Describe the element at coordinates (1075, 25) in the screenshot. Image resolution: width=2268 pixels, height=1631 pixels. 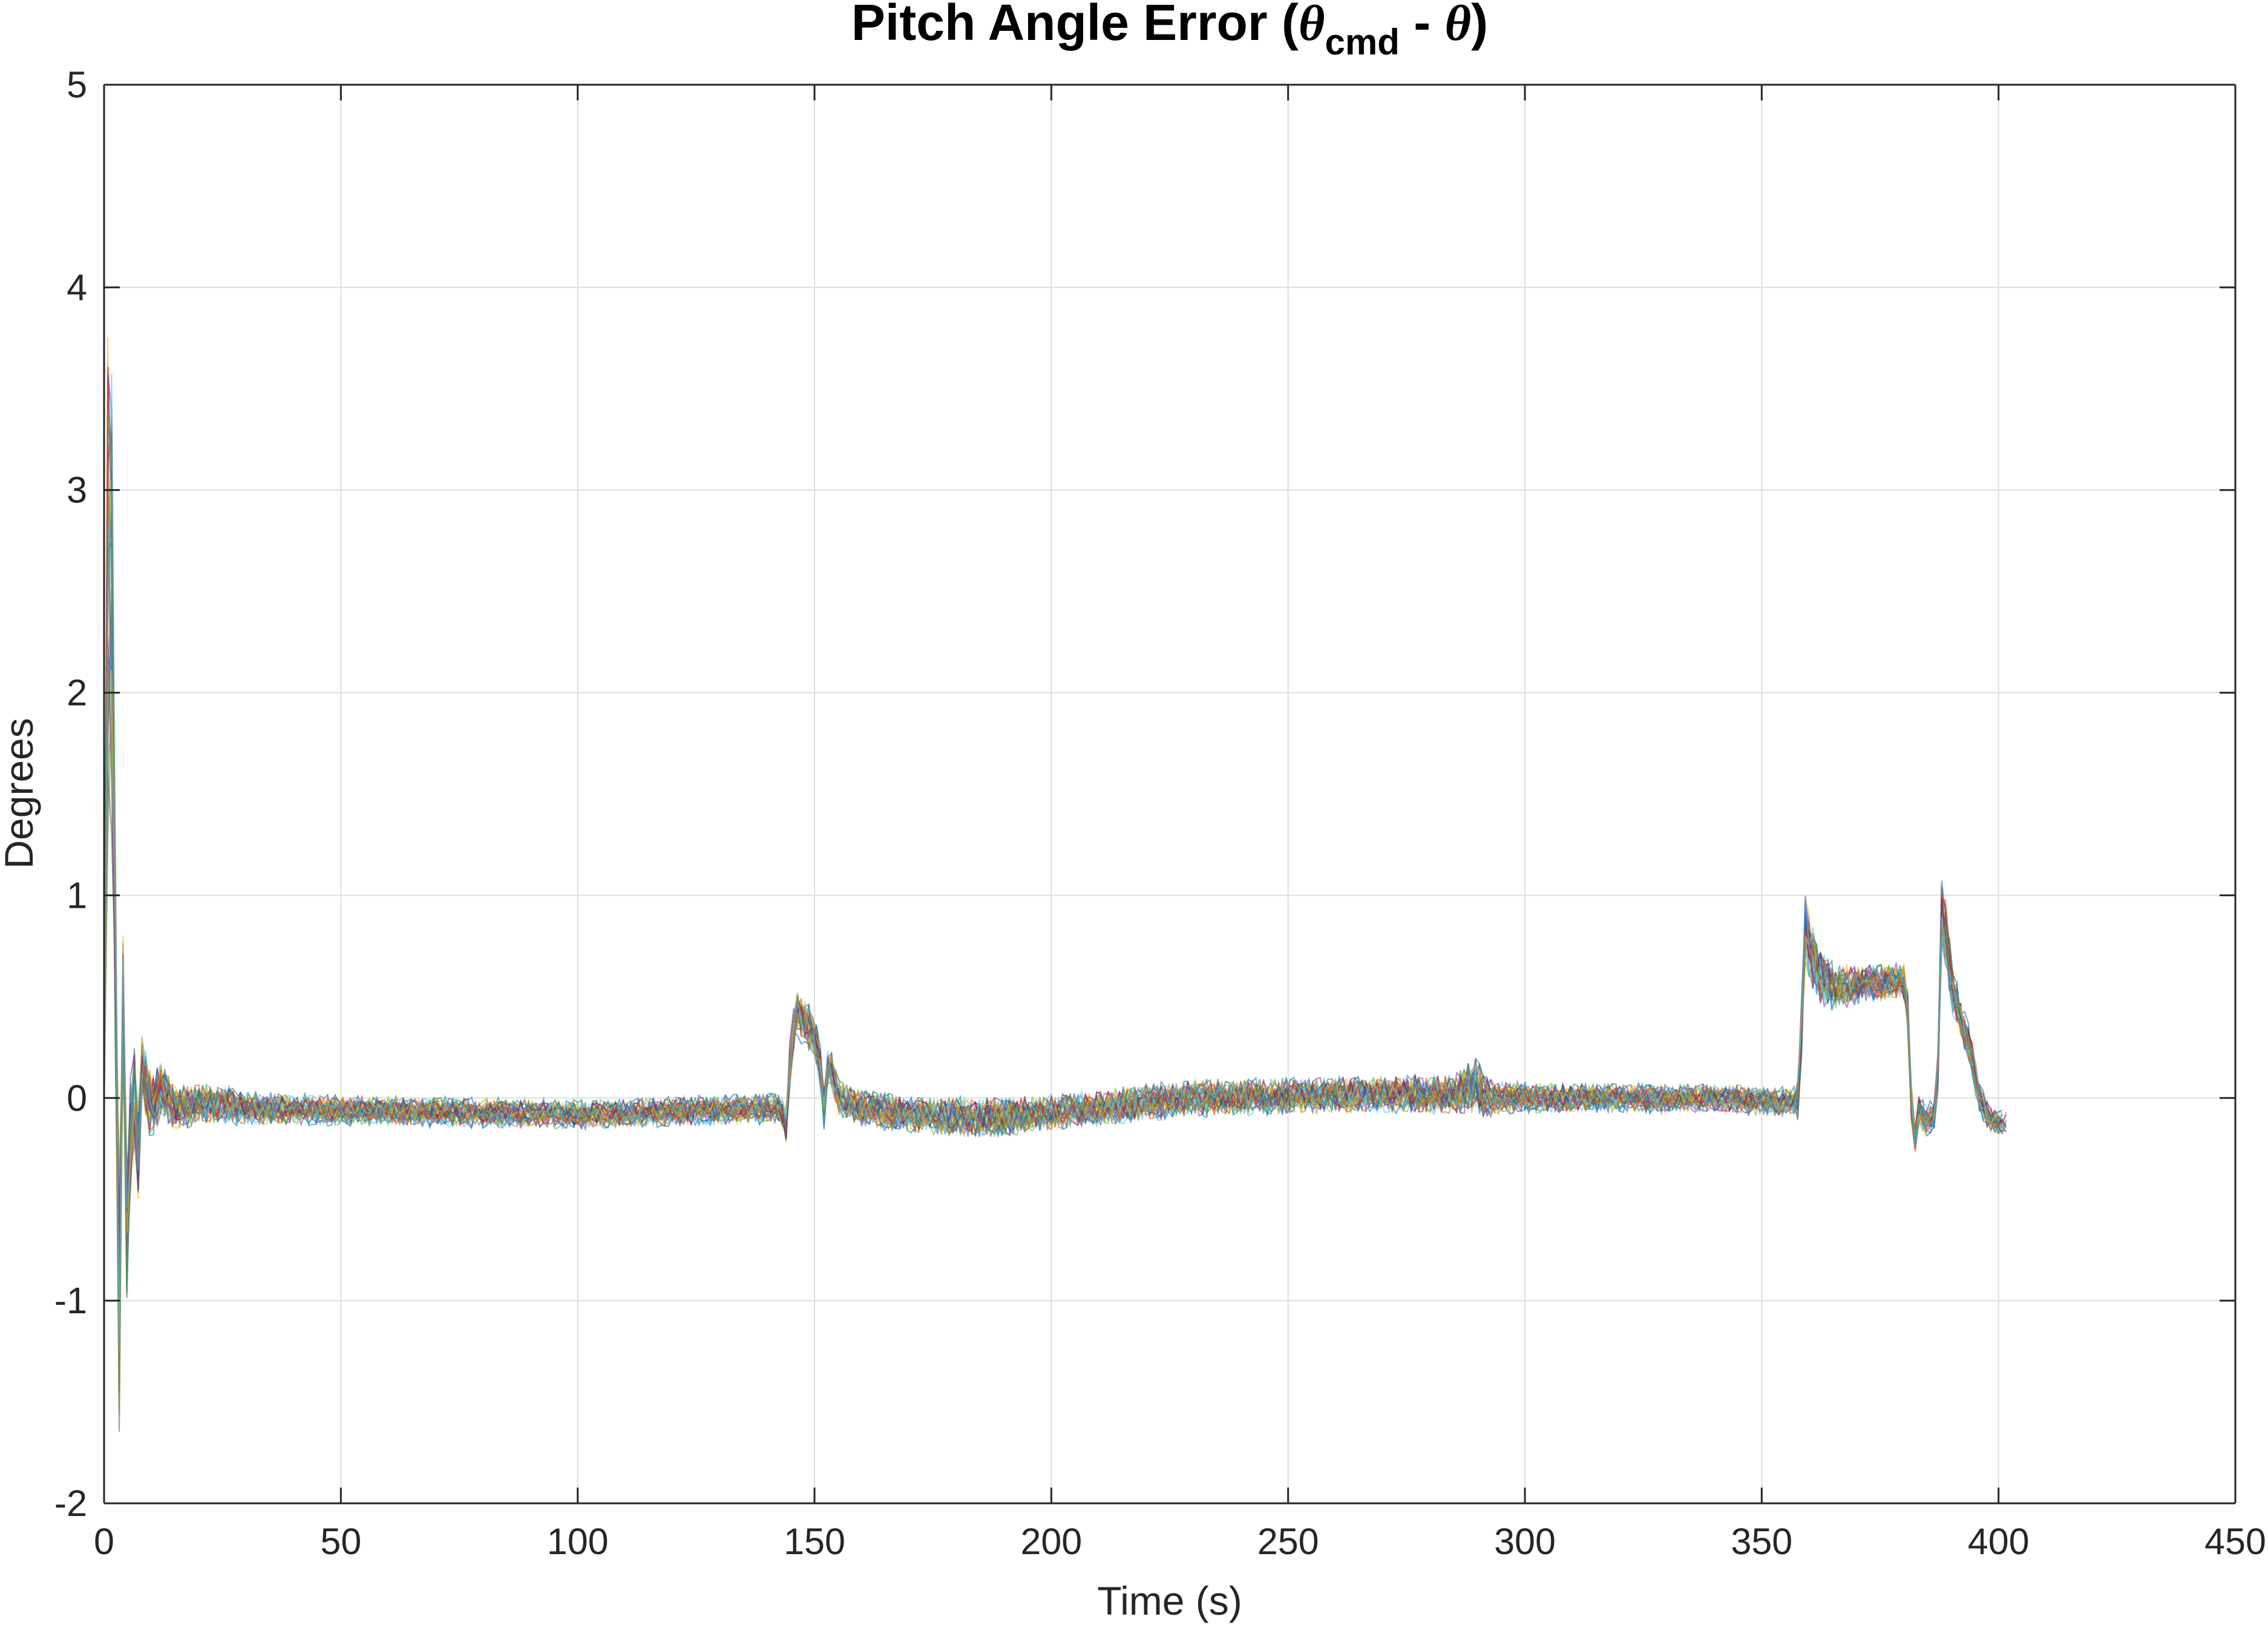
I see `chart-title-prefix: Pitch Angle Error (` at that location.